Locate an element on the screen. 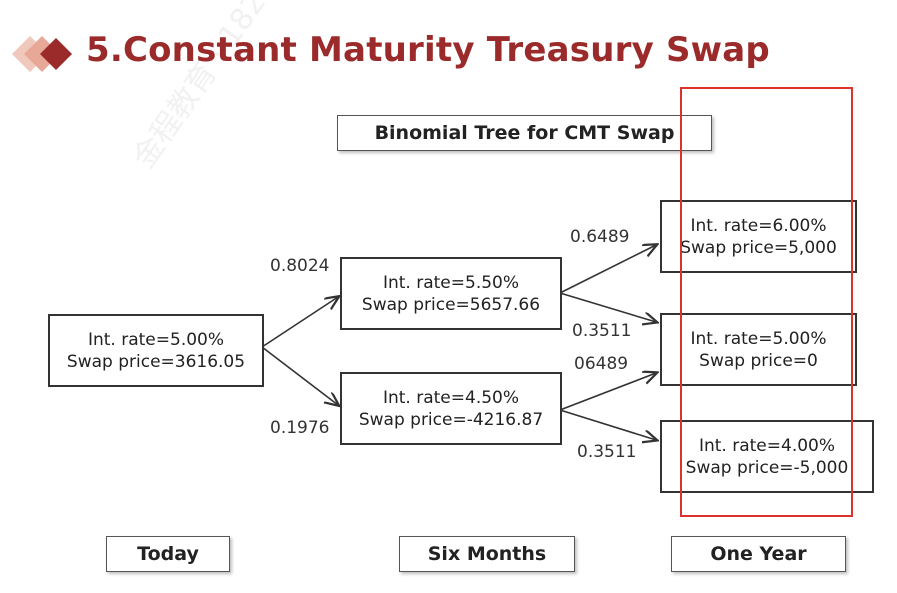  node-one-year-down: Int. rate=4.00% Swap price=-5,000 is located at coordinates (767, 456).